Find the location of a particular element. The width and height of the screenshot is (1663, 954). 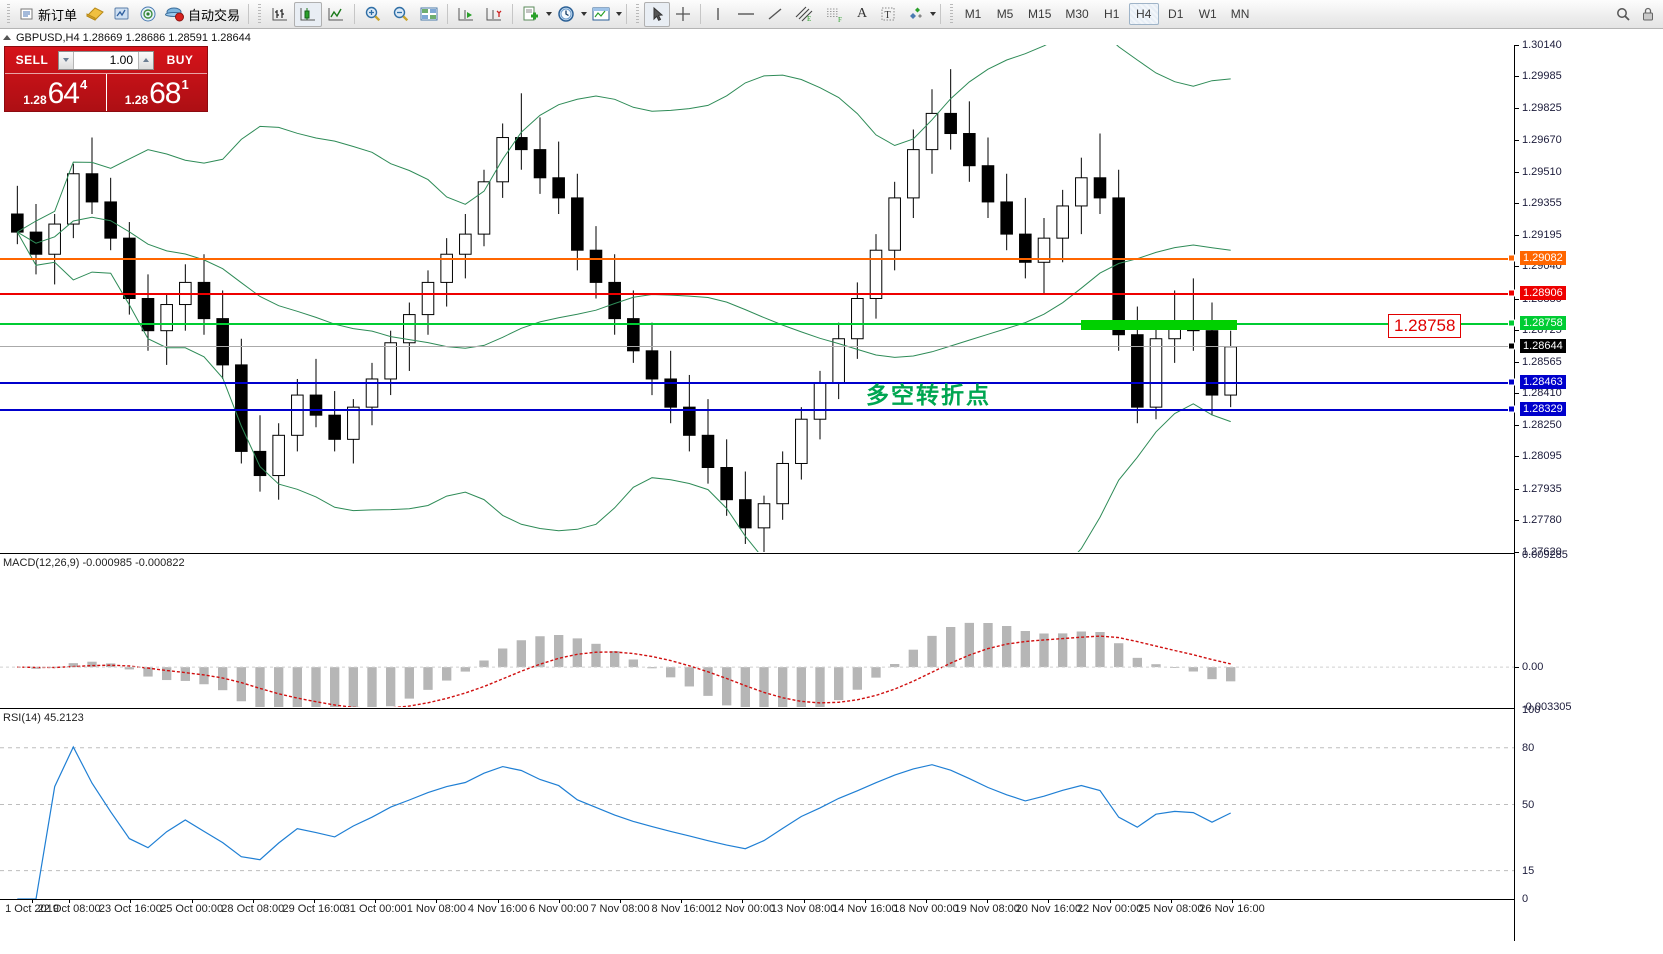

scroll-end-icon is located at coordinates (466, 14).